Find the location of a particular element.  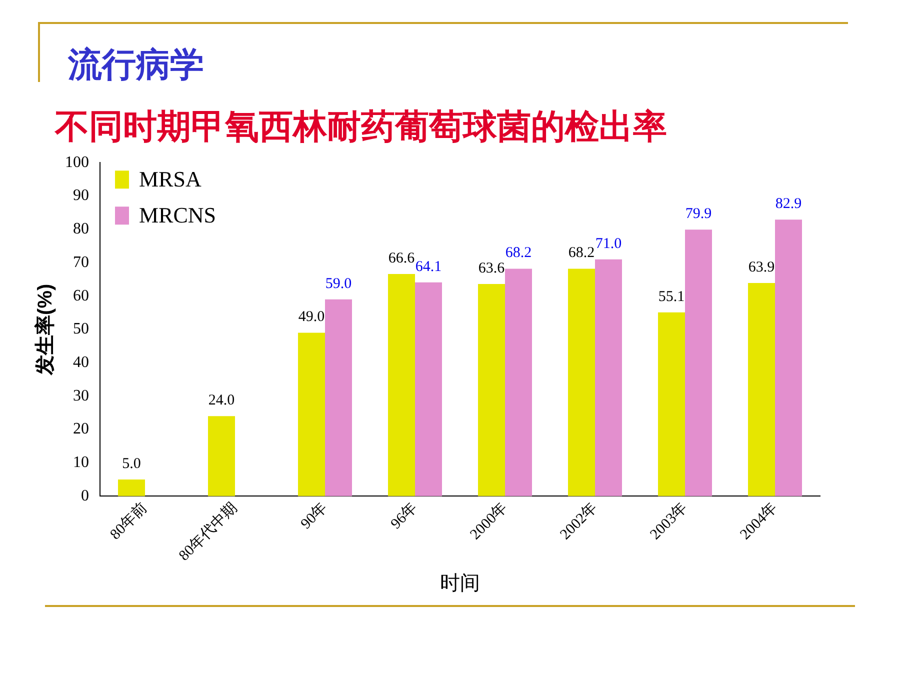

y-tick-label: 0 is located at coordinates (85, 495).